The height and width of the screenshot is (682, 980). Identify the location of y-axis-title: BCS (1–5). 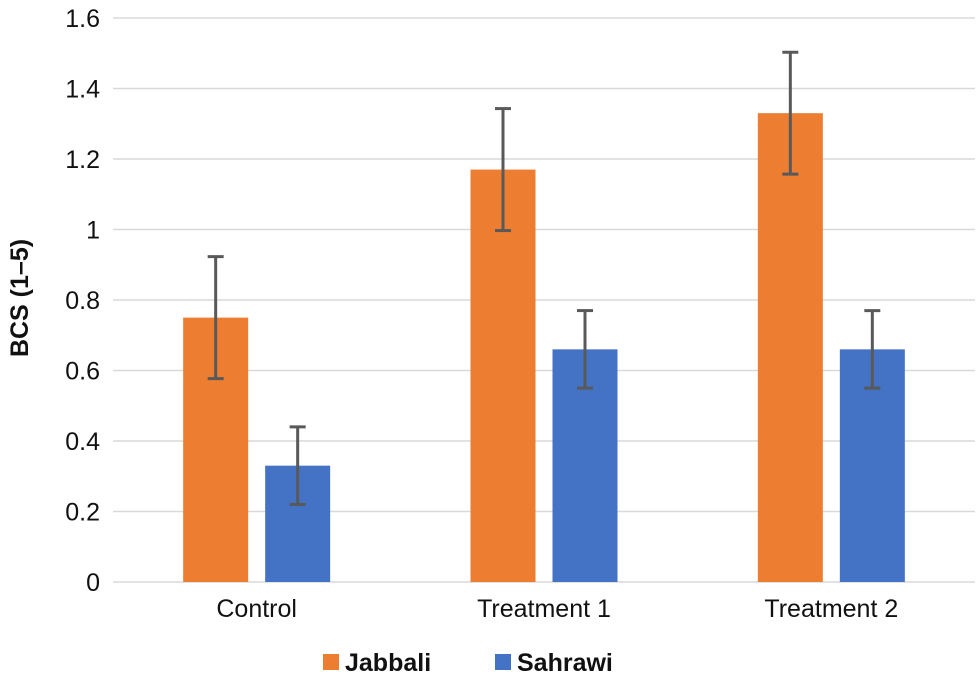
(20, 298).